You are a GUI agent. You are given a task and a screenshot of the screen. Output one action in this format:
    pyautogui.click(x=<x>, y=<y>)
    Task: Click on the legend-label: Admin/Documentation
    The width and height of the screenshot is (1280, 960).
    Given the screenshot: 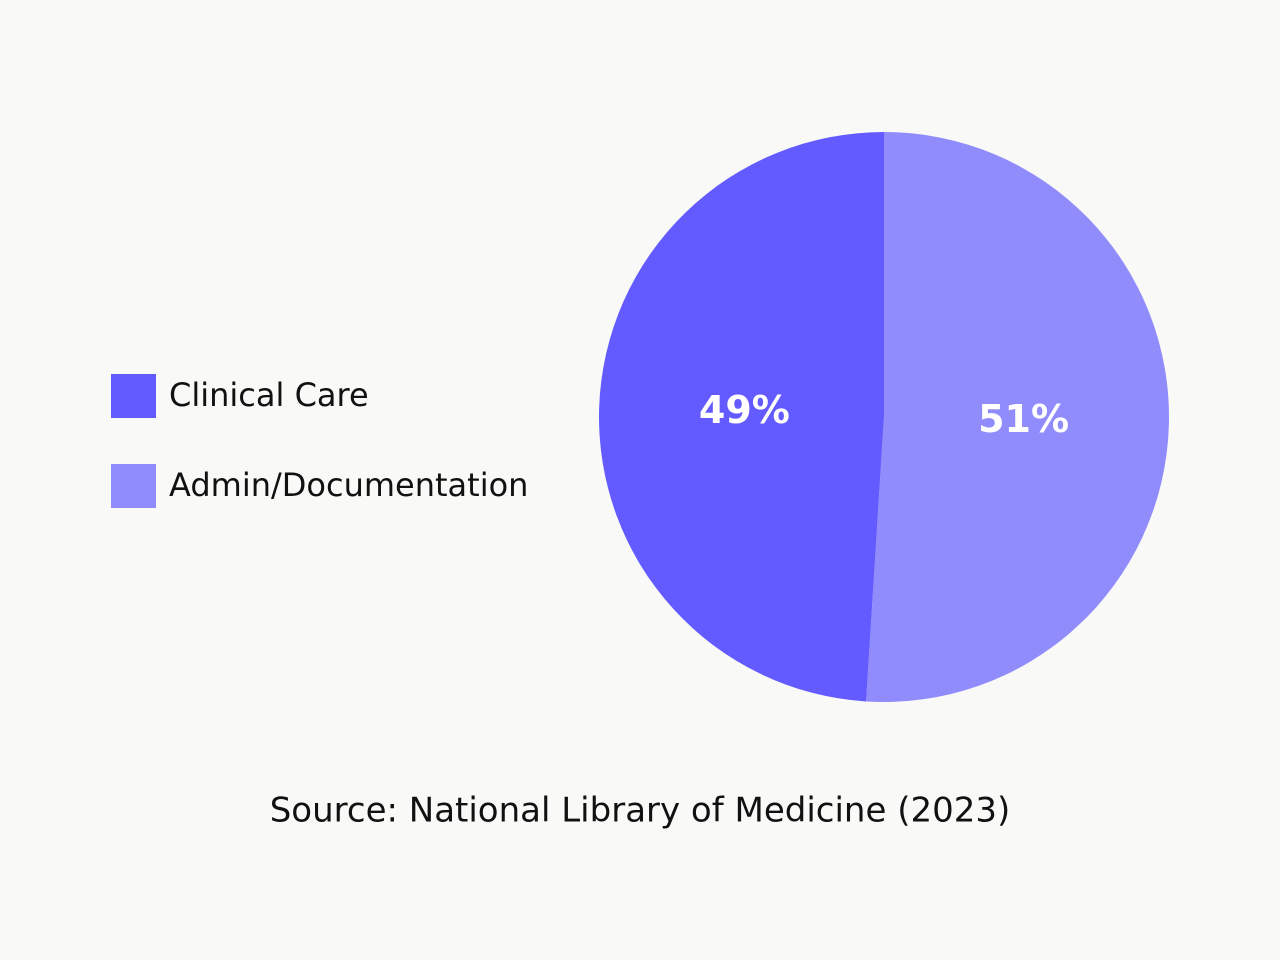 What is the action you would take?
    pyautogui.click(x=348, y=485)
    